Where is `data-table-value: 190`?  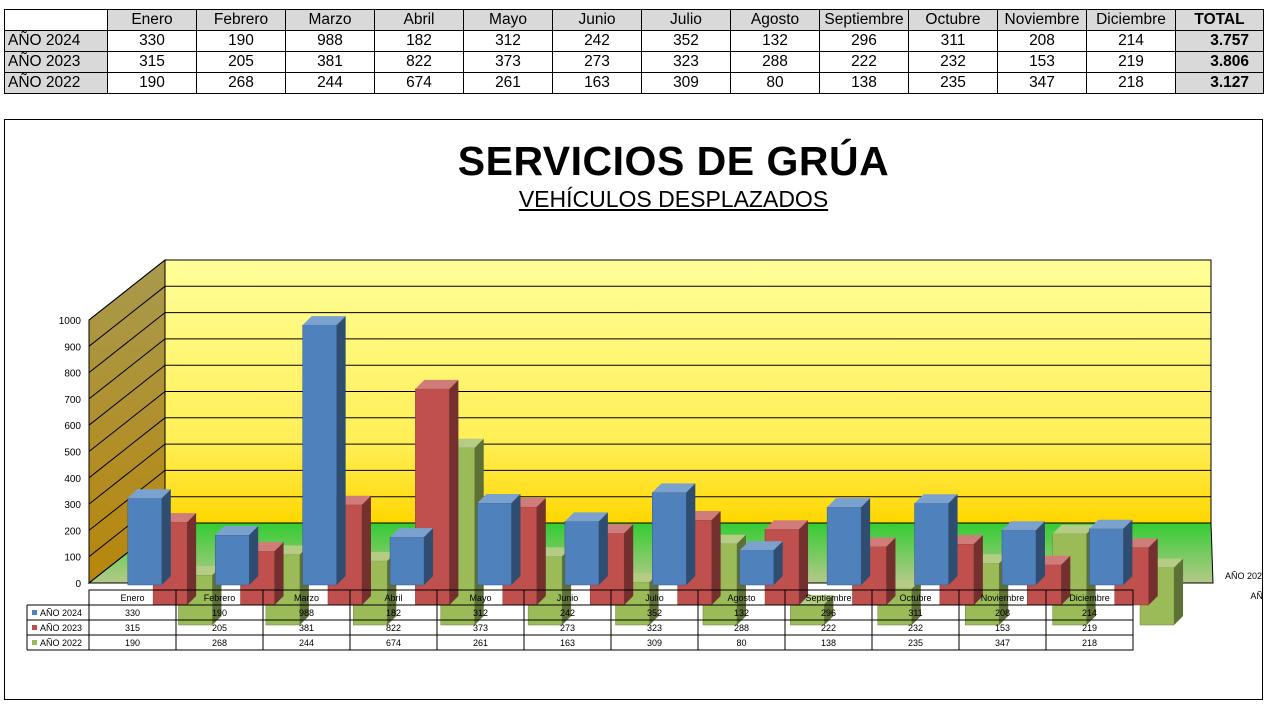
data-table-value: 190 is located at coordinates (132, 643).